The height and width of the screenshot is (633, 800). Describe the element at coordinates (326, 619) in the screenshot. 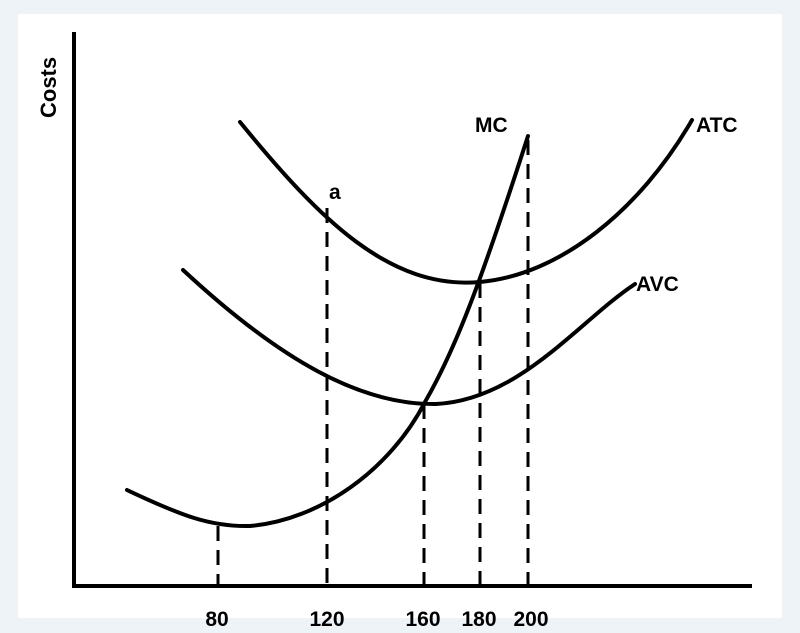

I see `x-tick-label-120: 120` at that location.